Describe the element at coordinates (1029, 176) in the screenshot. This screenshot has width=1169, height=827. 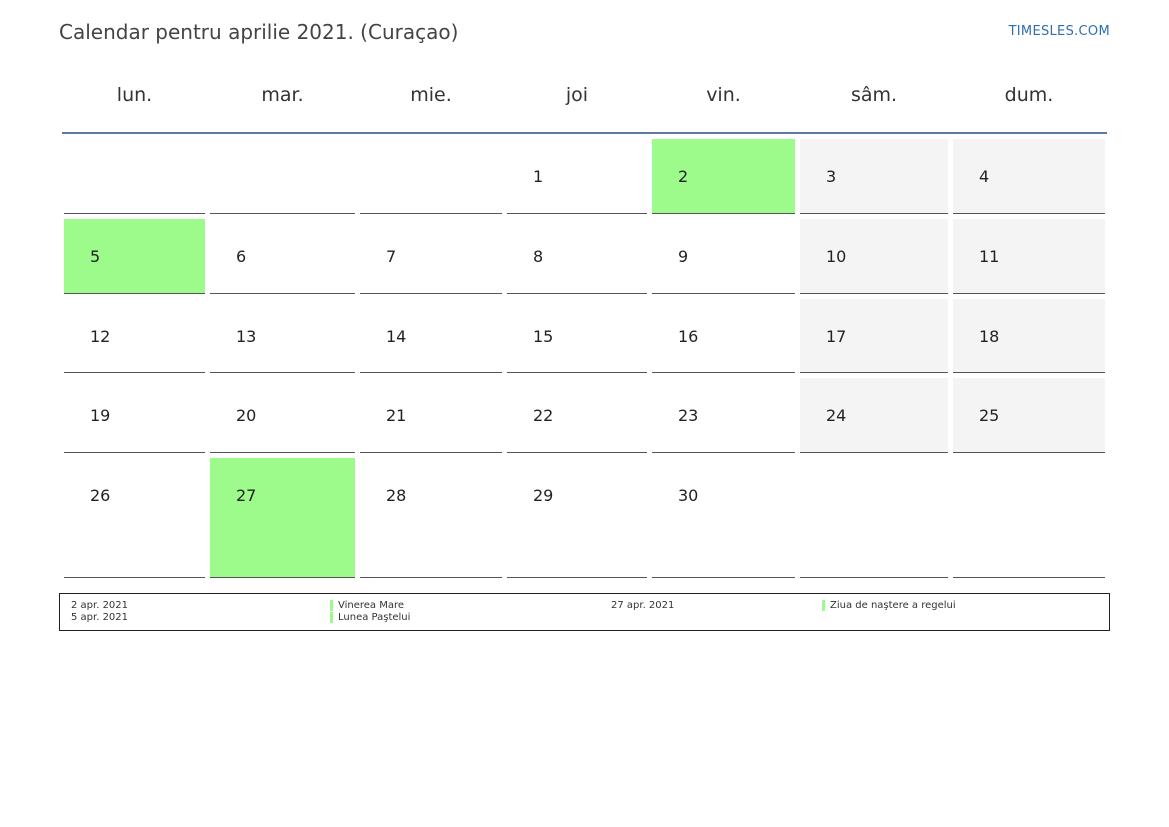
I see `calendar-day-cell: 4` at that location.